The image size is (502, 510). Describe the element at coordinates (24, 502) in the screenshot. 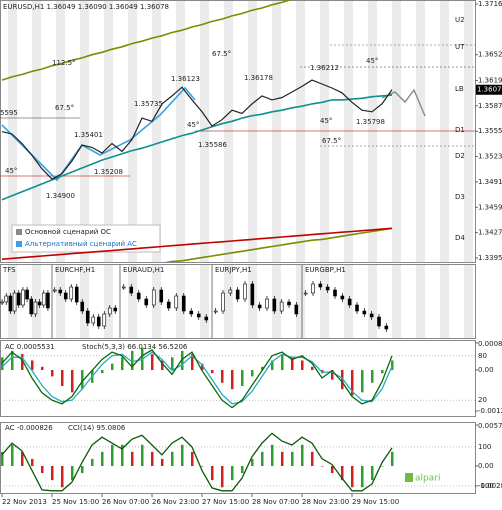

I see `x-tick-label: 22 Nov 2013` at that location.